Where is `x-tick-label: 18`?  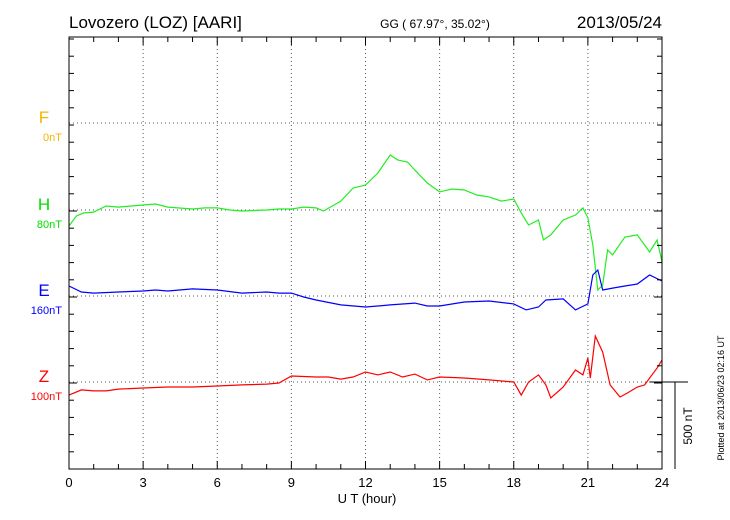 x-tick-label: 18 is located at coordinates (514, 482).